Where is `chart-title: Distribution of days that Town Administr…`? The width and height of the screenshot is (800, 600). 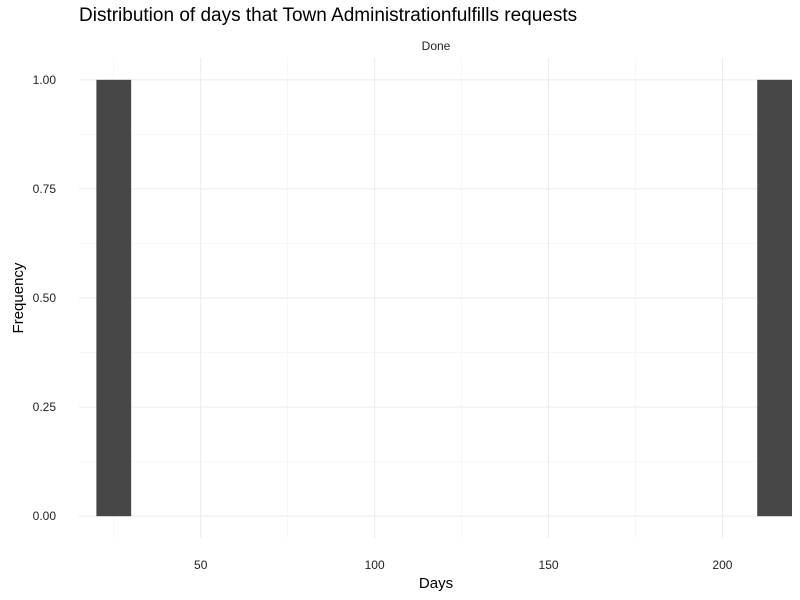 chart-title: Distribution of days that Town Administr… is located at coordinates (328, 15).